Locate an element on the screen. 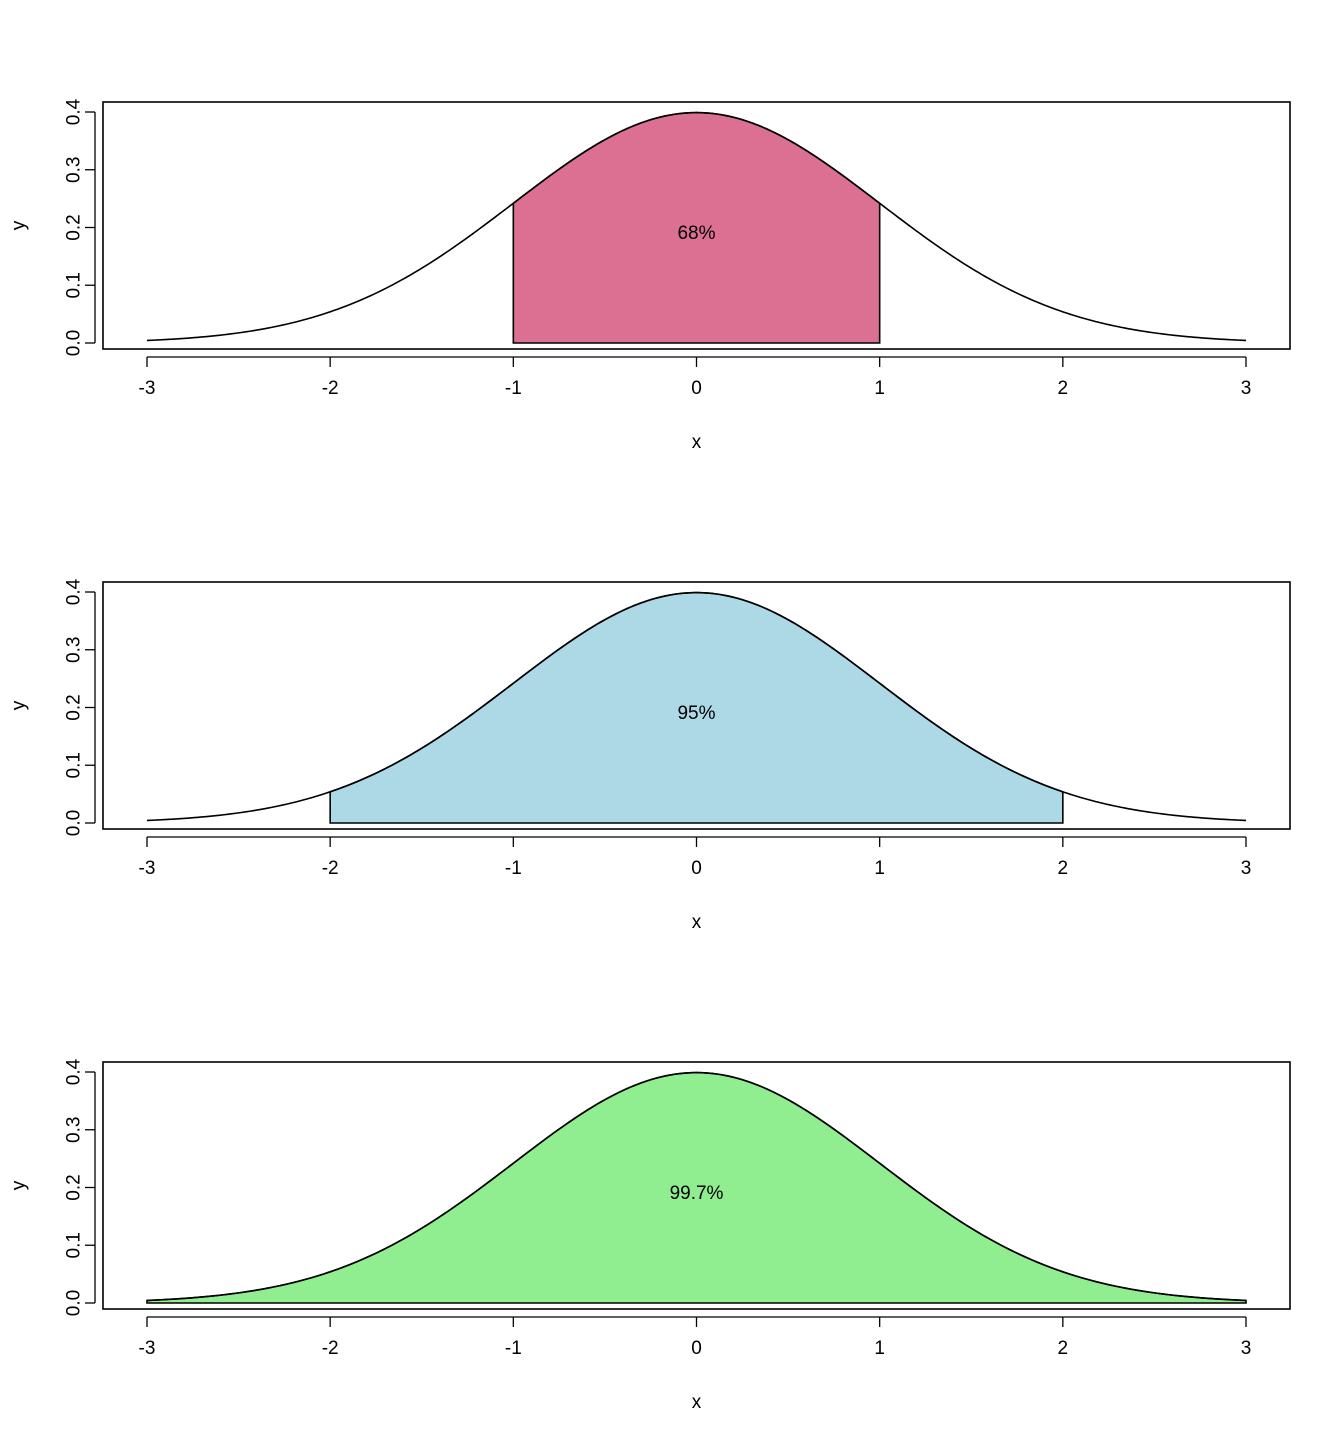  percentage-annotation: 95% is located at coordinates (696, 713).